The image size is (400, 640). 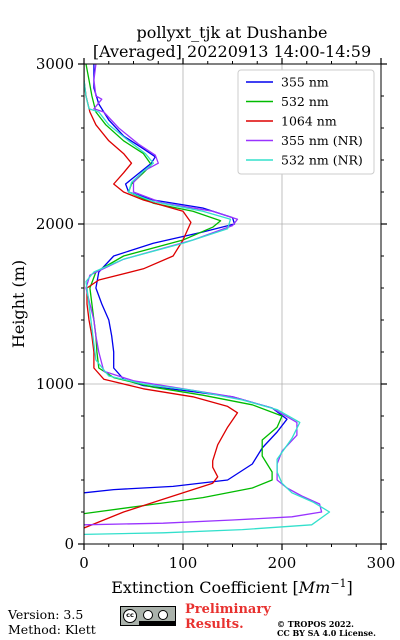 I want to click on legend-label: 532 nm, so click(x=305, y=101).